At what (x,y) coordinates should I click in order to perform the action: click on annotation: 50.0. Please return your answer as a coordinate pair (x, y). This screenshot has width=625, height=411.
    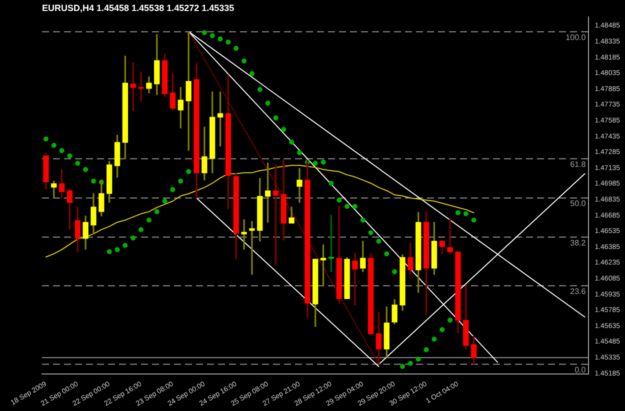
    Looking at the image, I should click on (578, 203).